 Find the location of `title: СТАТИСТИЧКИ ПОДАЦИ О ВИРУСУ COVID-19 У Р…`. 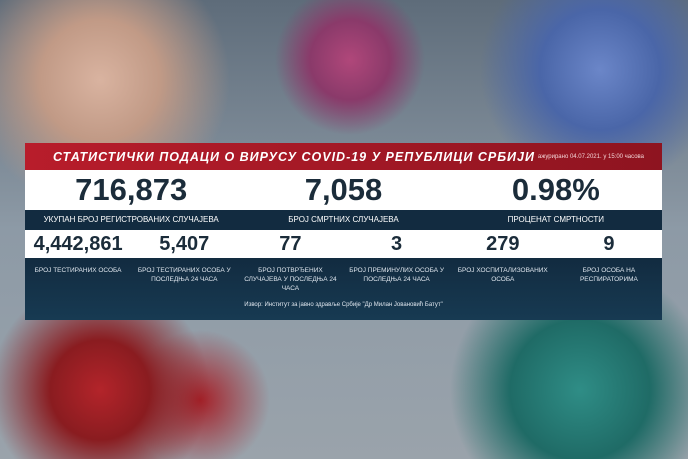

title: СТАТИСТИЧКИ ПОДАЦИ О ВИРУСУ COVID-19 У Р… is located at coordinates (294, 156).